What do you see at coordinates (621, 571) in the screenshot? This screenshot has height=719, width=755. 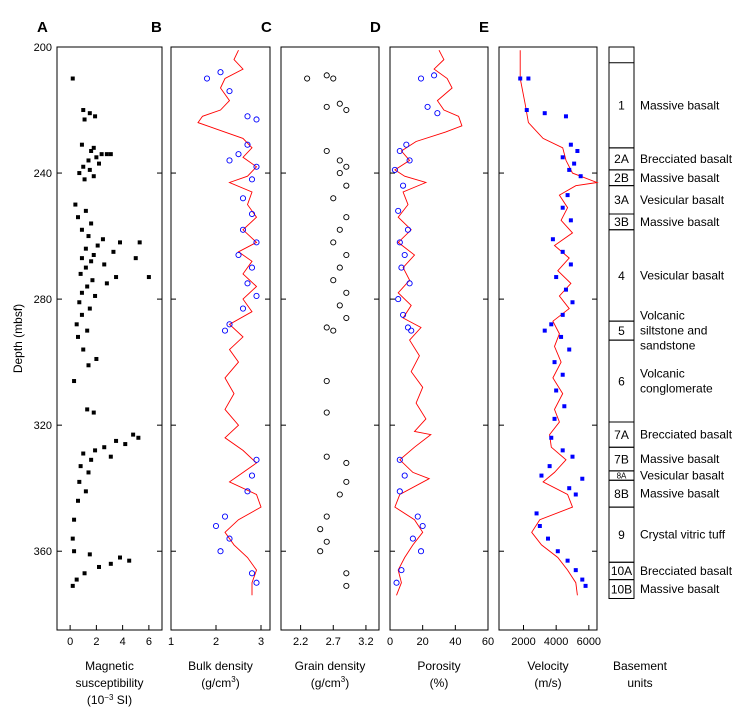 I see `unit-id: 10A` at bounding box center [621, 571].